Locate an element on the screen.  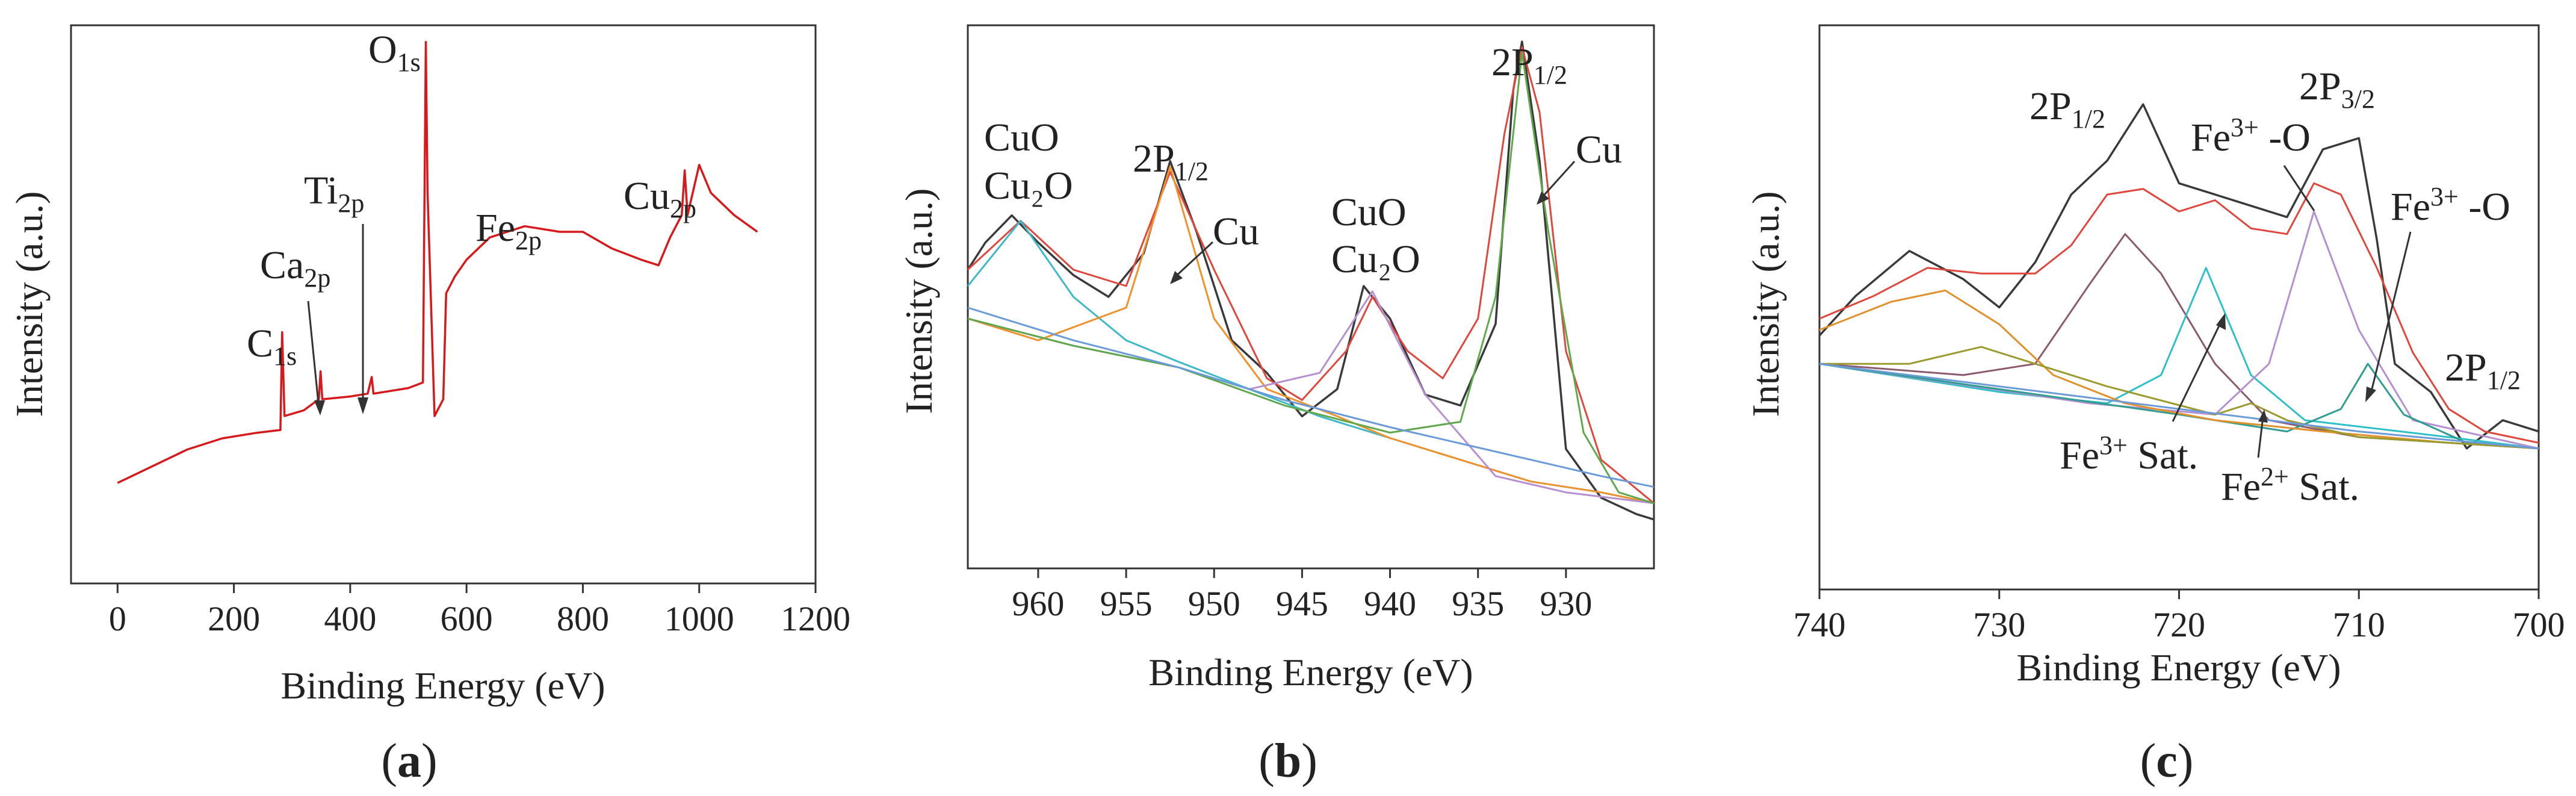
panel-b-label-cu-2: Cu is located at coordinates (1599, 150).